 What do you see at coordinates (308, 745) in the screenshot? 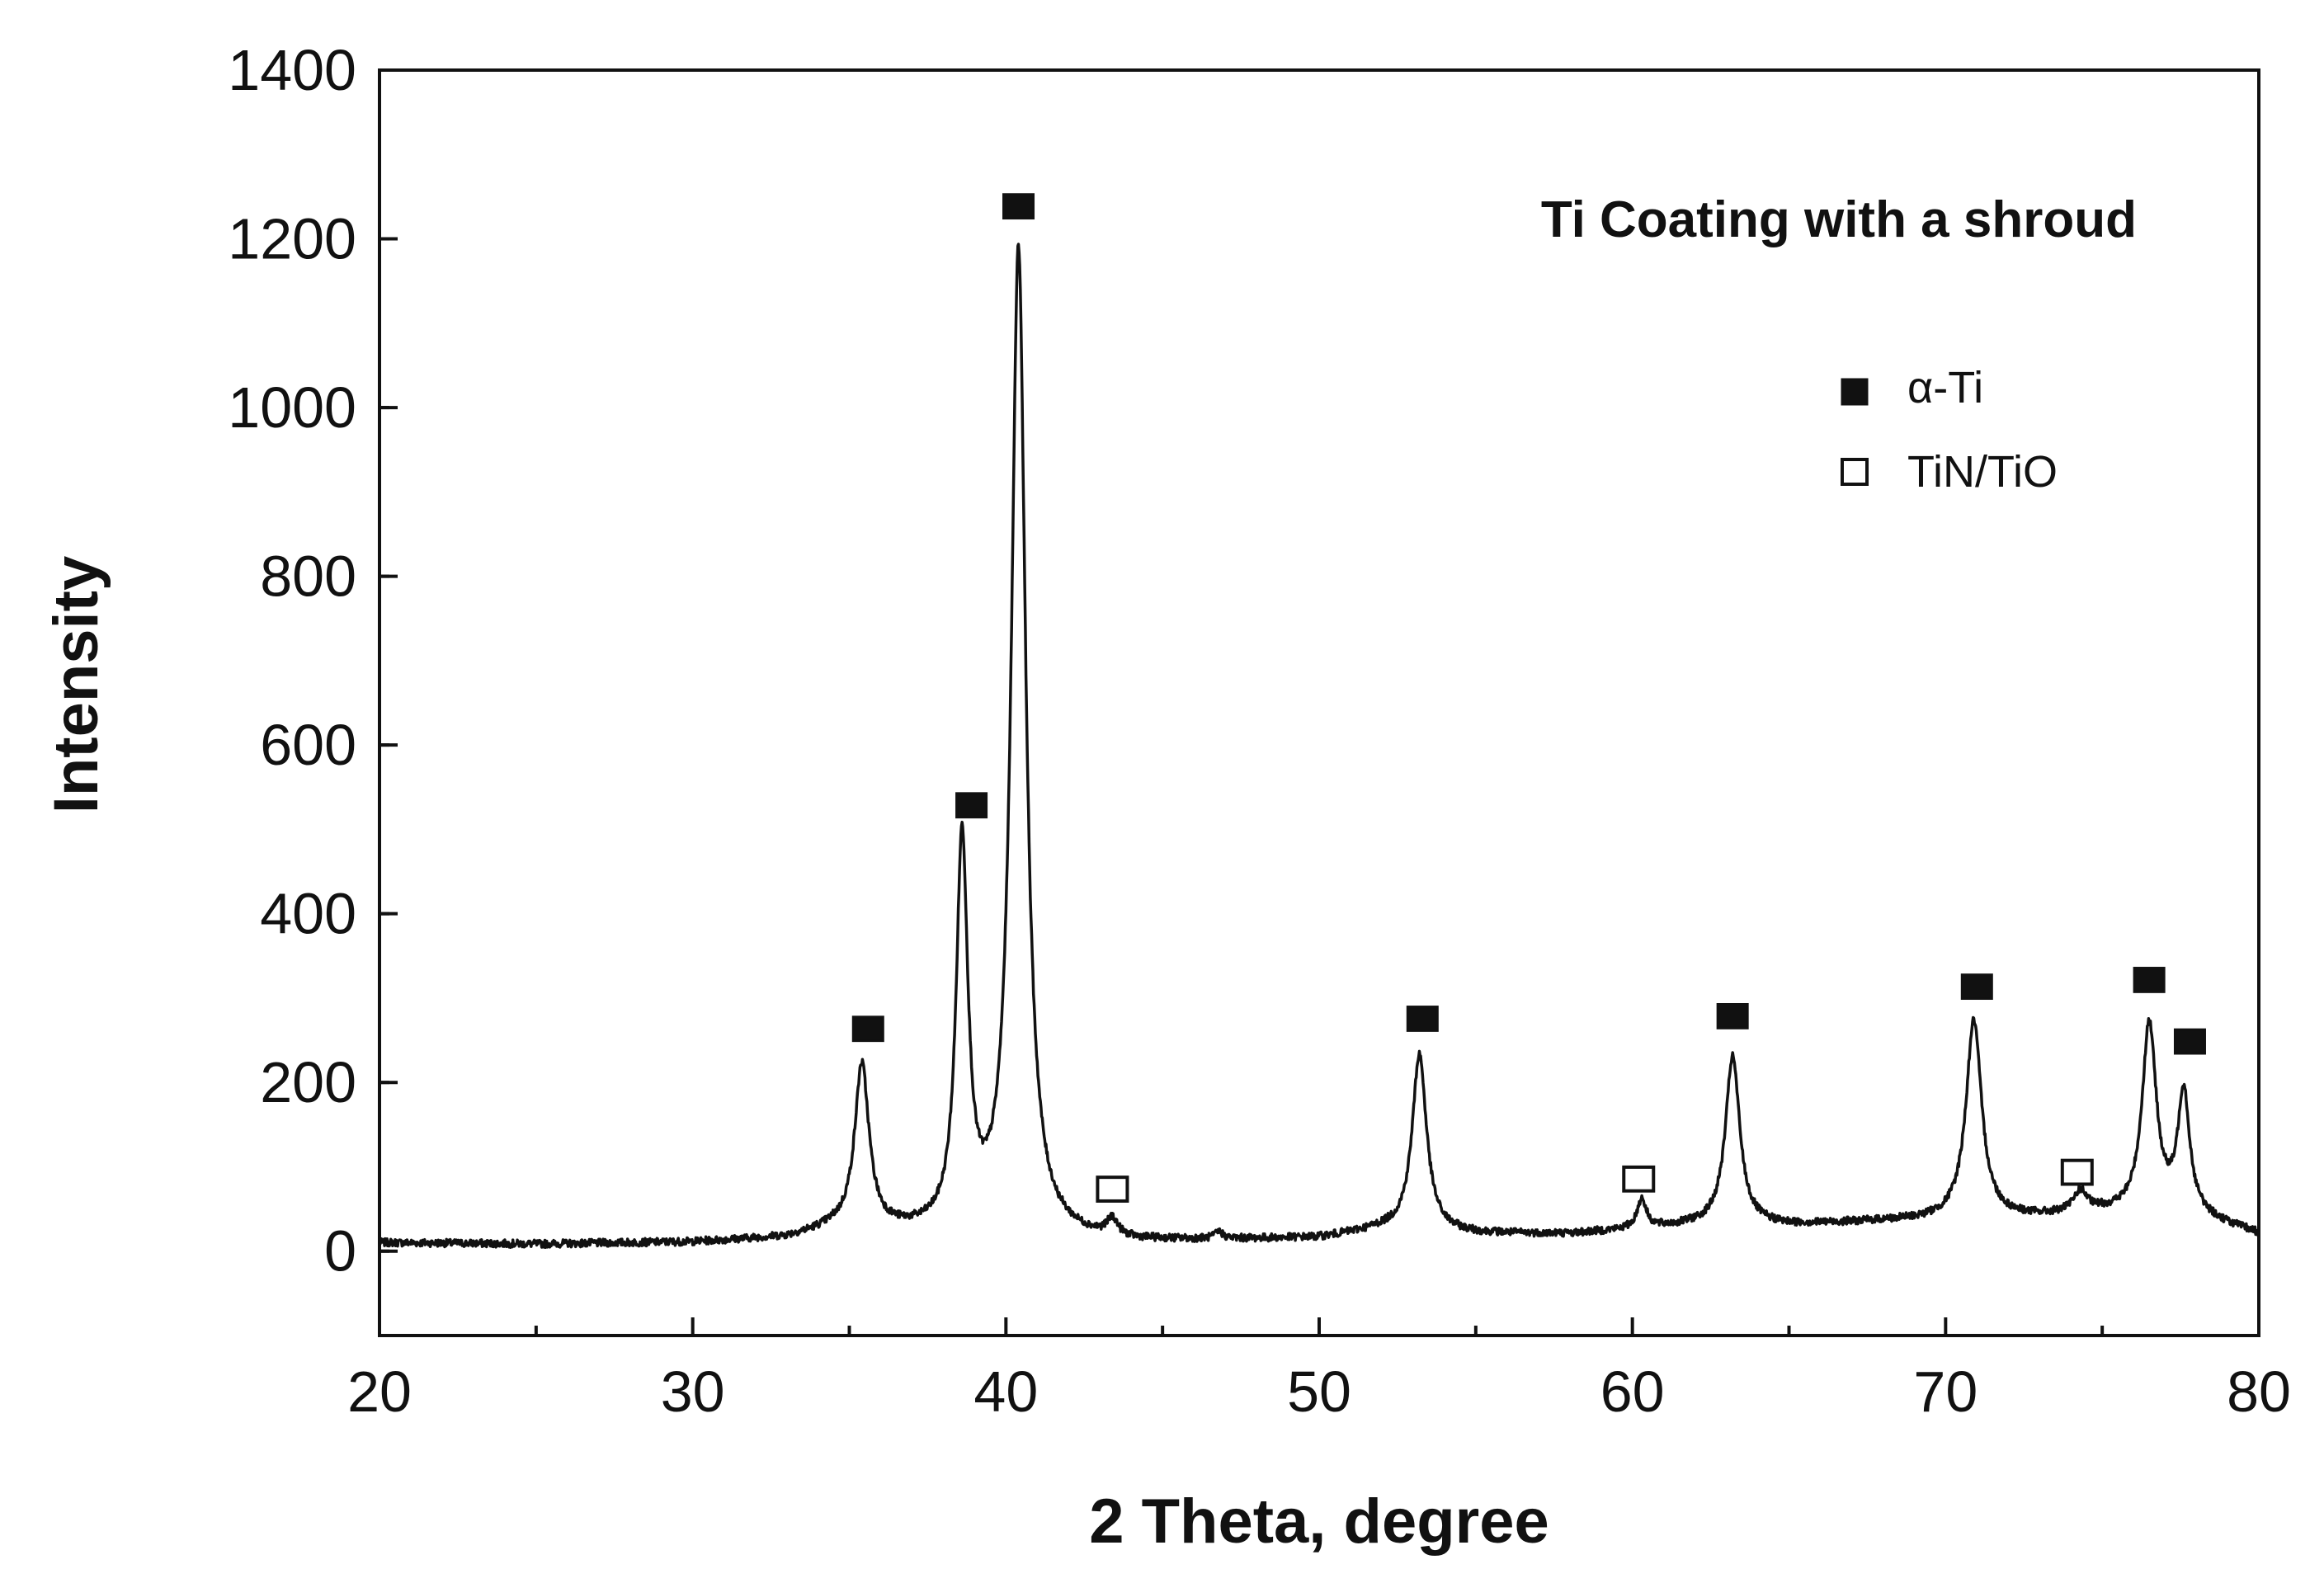
I see `y-tick-label: 600` at bounding box center [308, 745].